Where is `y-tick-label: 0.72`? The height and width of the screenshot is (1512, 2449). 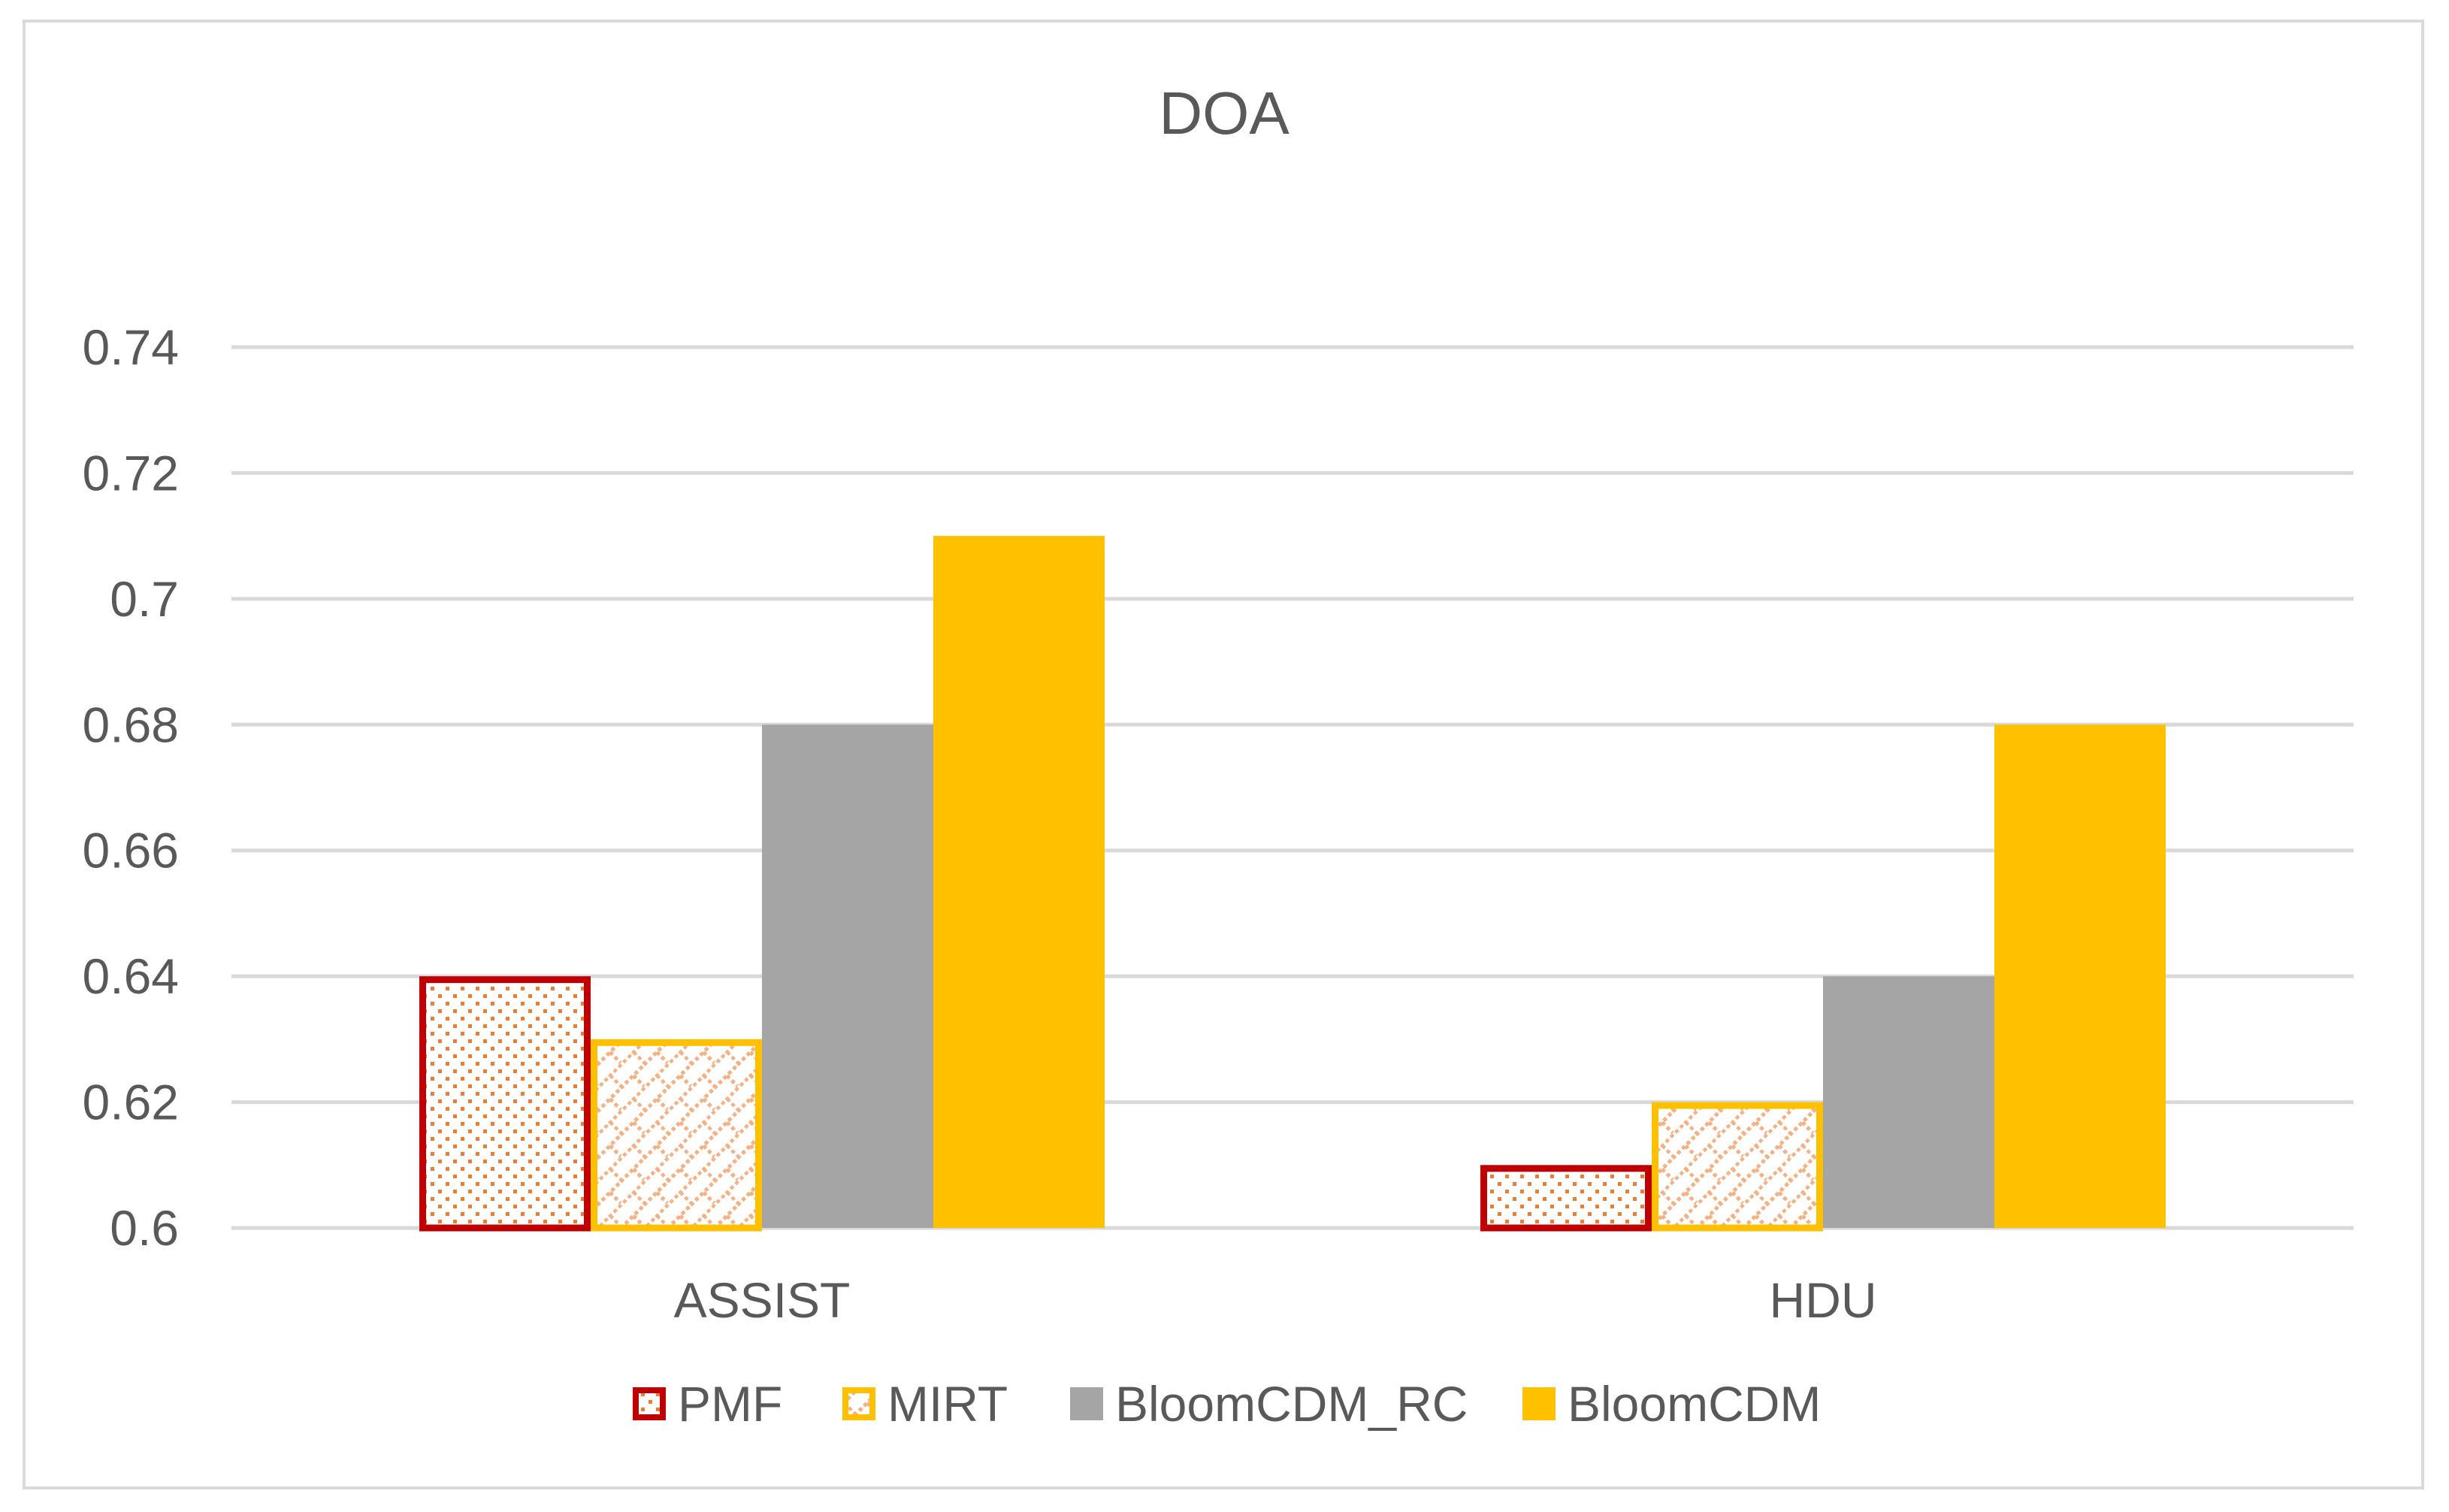
y-tick-label: 0.72 is located at coordinates (131, 473).